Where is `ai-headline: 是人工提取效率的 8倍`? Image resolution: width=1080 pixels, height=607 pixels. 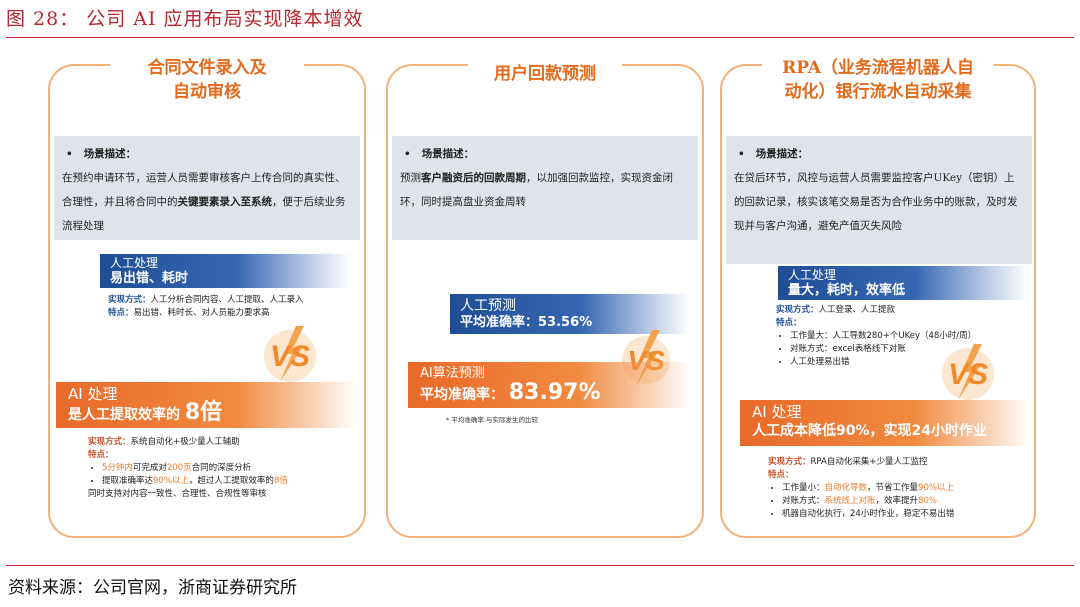
ai-headline: 是人工提取效率的 8倍 is located at coordinates (145, 412).